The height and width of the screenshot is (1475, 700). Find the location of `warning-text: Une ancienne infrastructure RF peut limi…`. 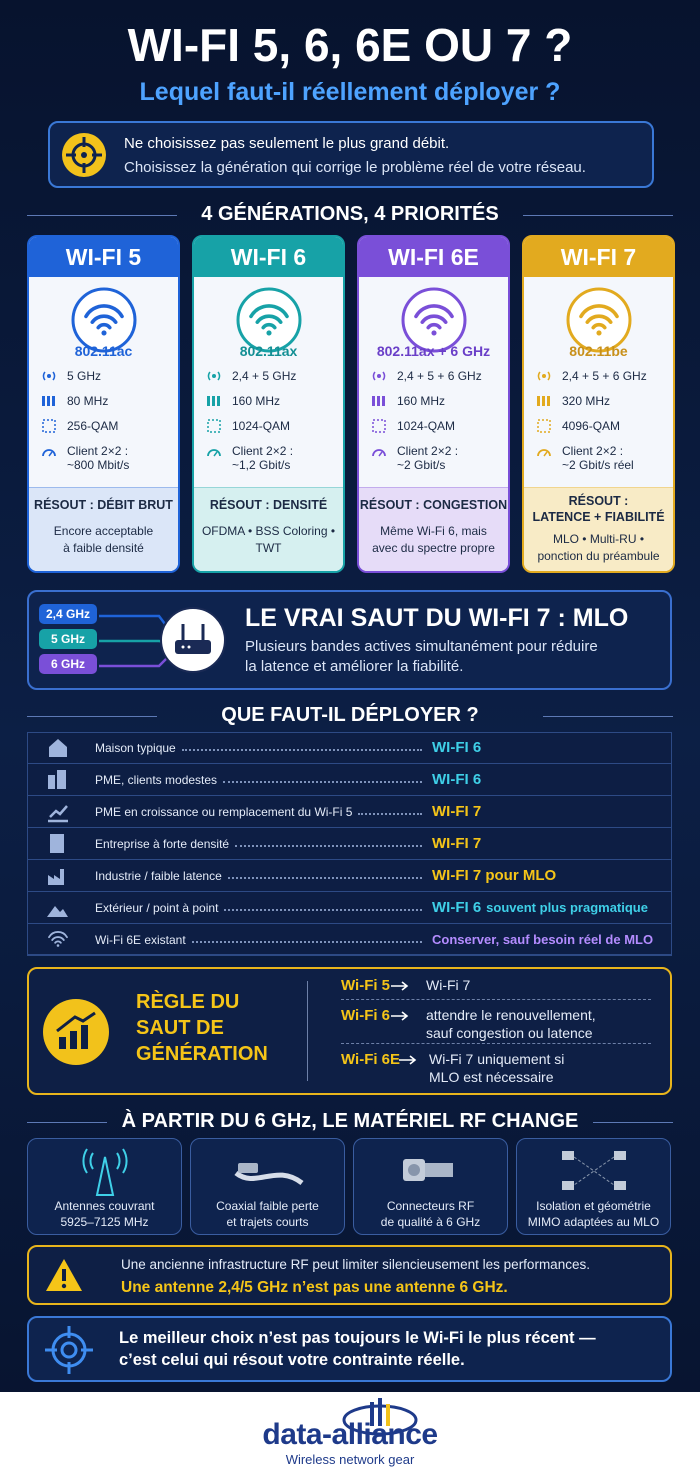

warning-text: Une ancienne infrastructure RF peut limi… is located at coordinates (355, 1264).